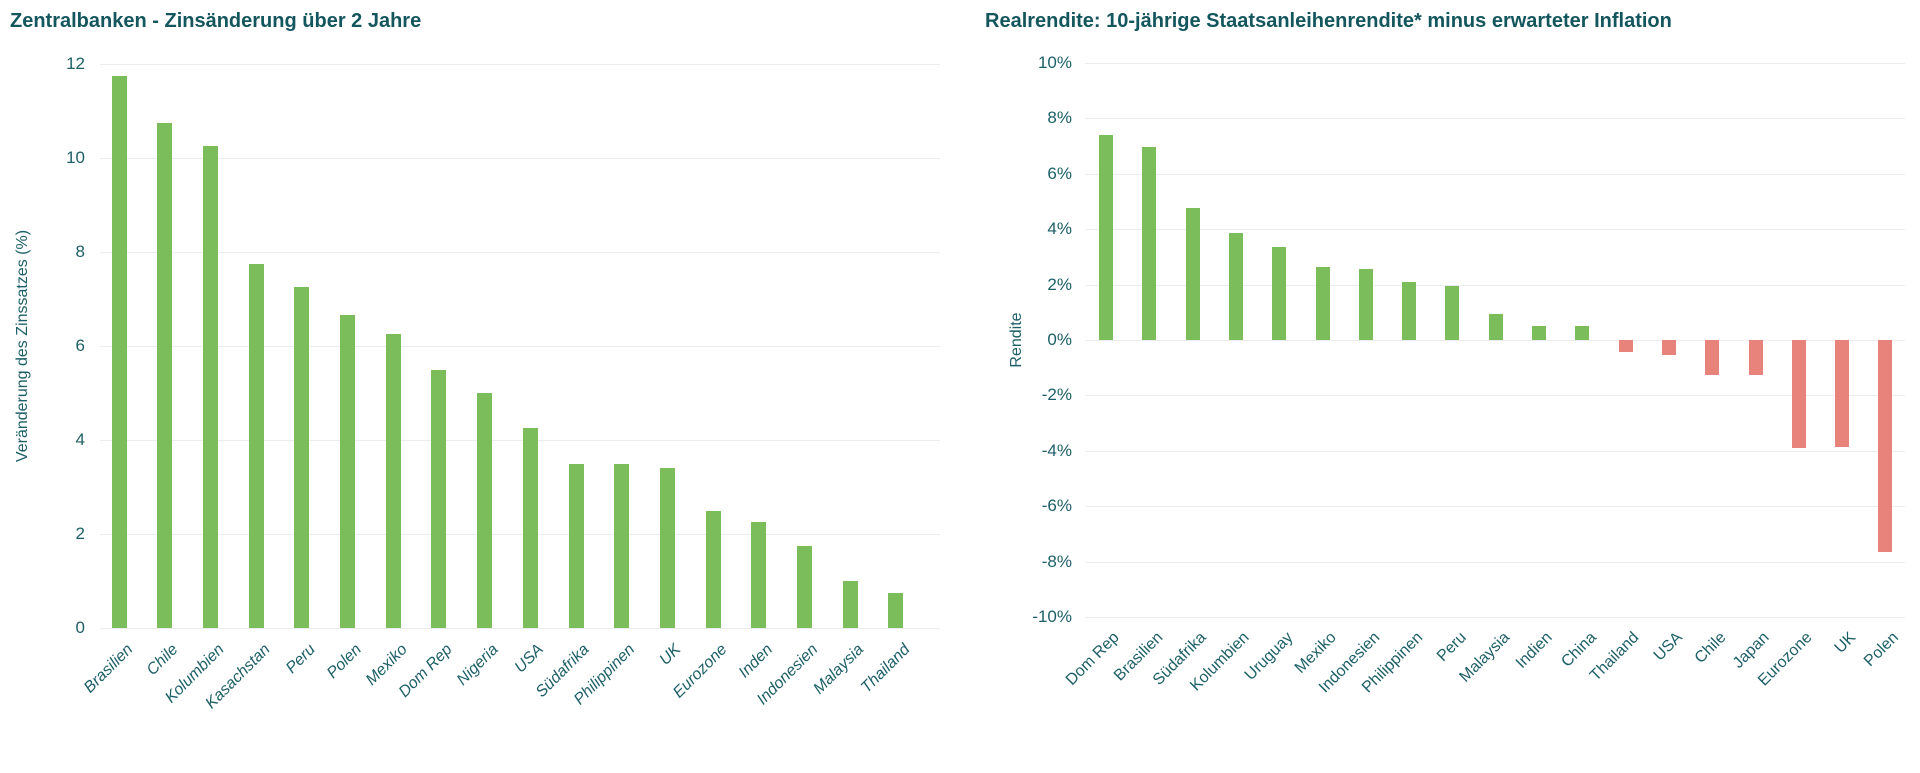 The height and width of the screenshot is (773, 1920). What do you see at coordinates (477, 665) in the screenshot?
I see `x-category-label: Nigeria` at bounding box center [477, 665].